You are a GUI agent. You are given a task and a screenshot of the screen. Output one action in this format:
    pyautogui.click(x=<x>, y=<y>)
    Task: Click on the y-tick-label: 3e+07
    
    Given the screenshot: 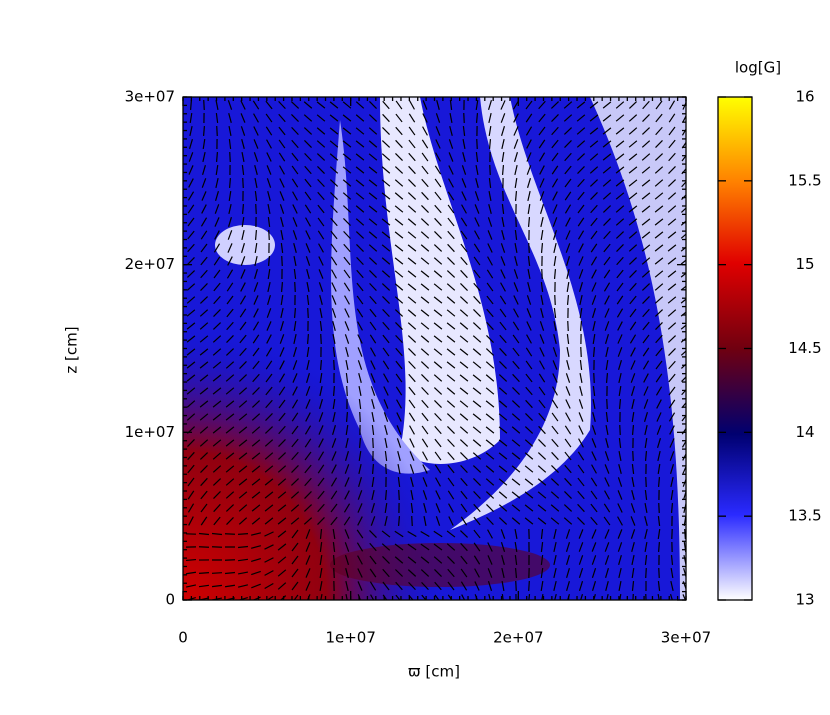 What is the action you would take?
    pyautogui.click(x=150, y=97)
    